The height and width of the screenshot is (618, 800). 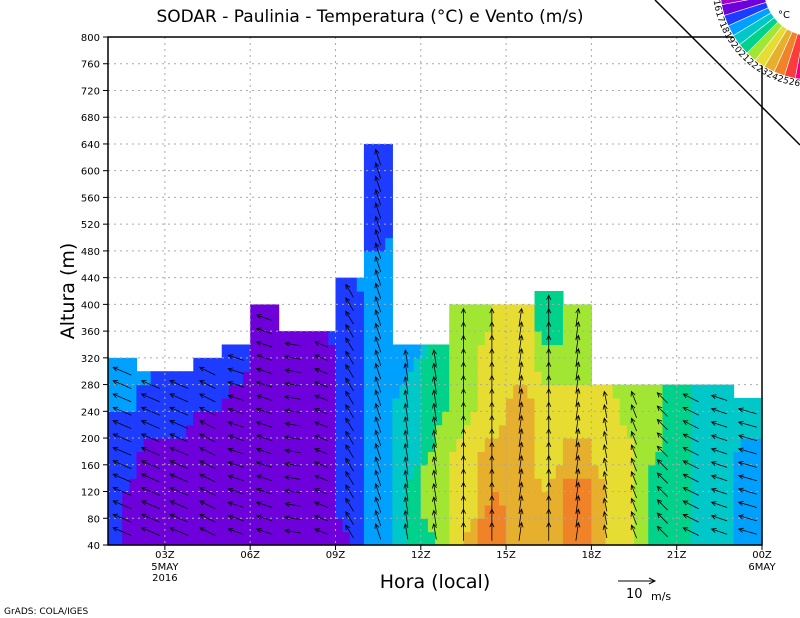 What do you see at coordinates (164, 578) in the screenshot?
I see `x-tick-year: 2016` at bounding box center [164, 578].